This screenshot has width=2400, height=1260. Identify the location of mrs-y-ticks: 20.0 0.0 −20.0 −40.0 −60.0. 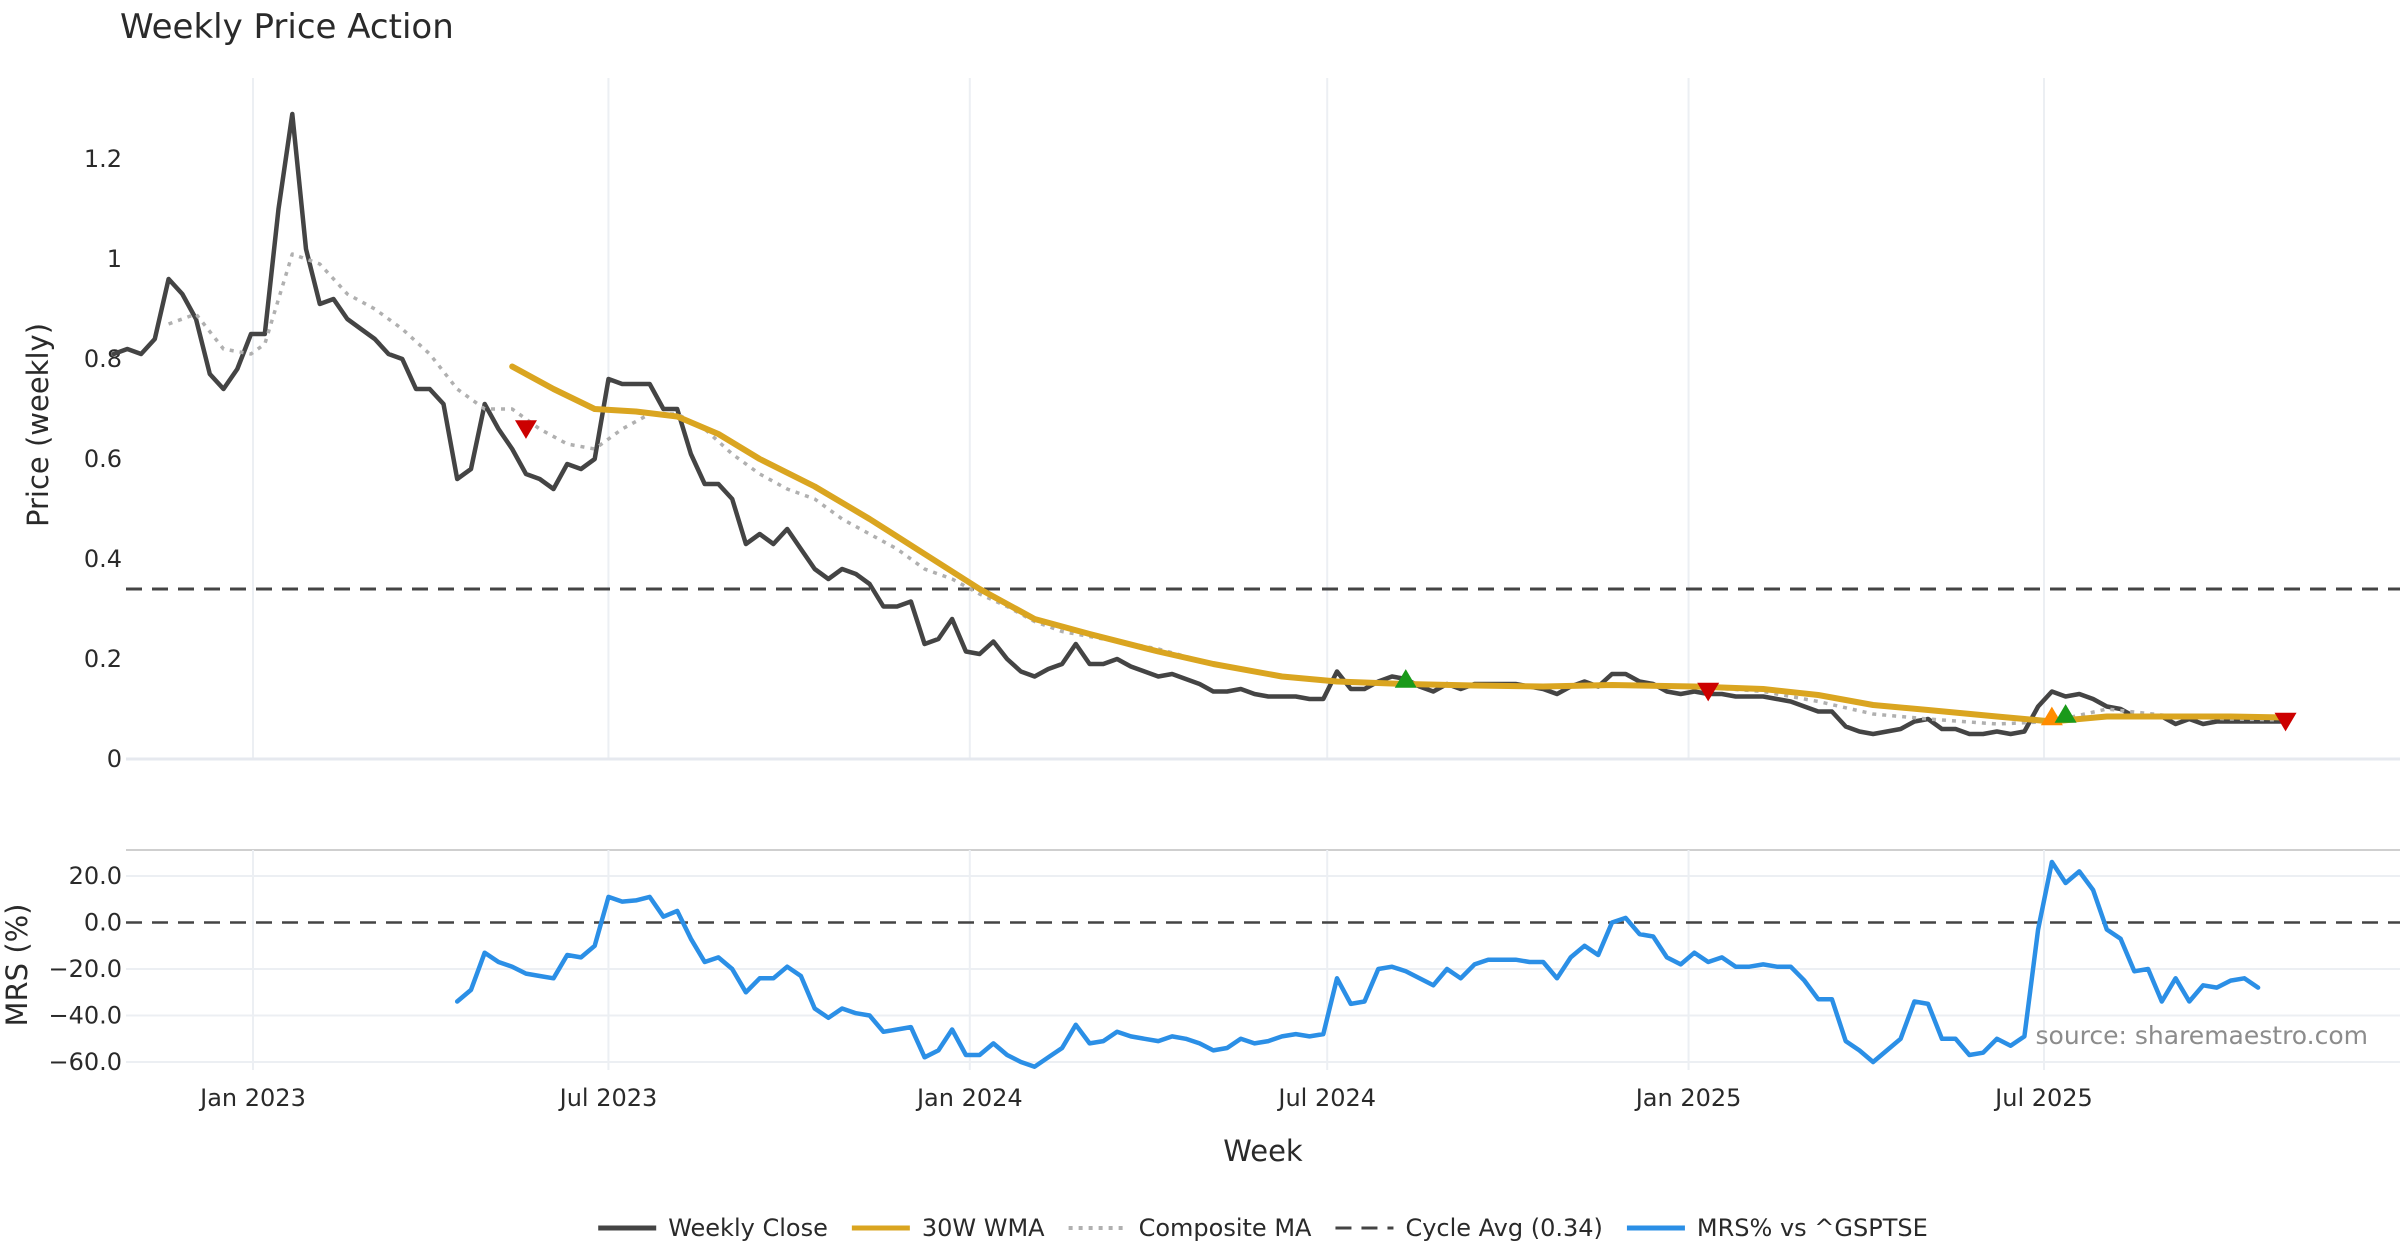
(85, 969).